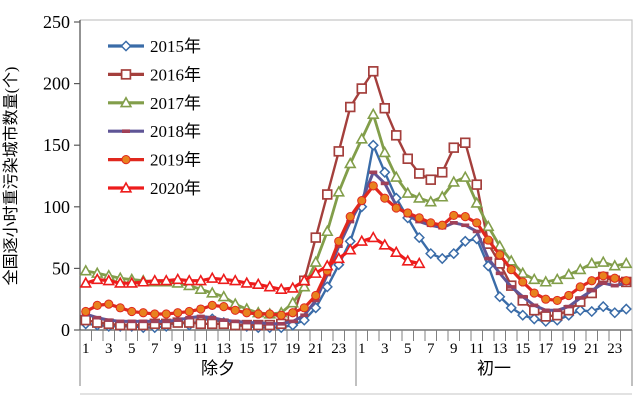 The image size is (640, 412). Describe the element at coordinates (315, 349) in the screenshot. I see `x-tick-label: 21` at that location.